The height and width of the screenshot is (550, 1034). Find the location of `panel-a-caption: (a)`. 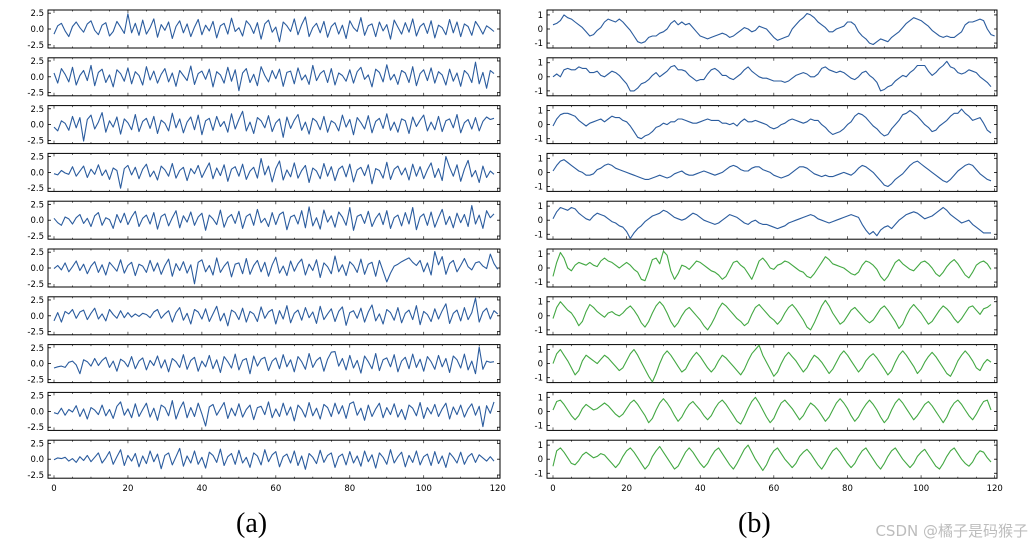

panel-a-caption: (a) is located at coordinates (252, 523).